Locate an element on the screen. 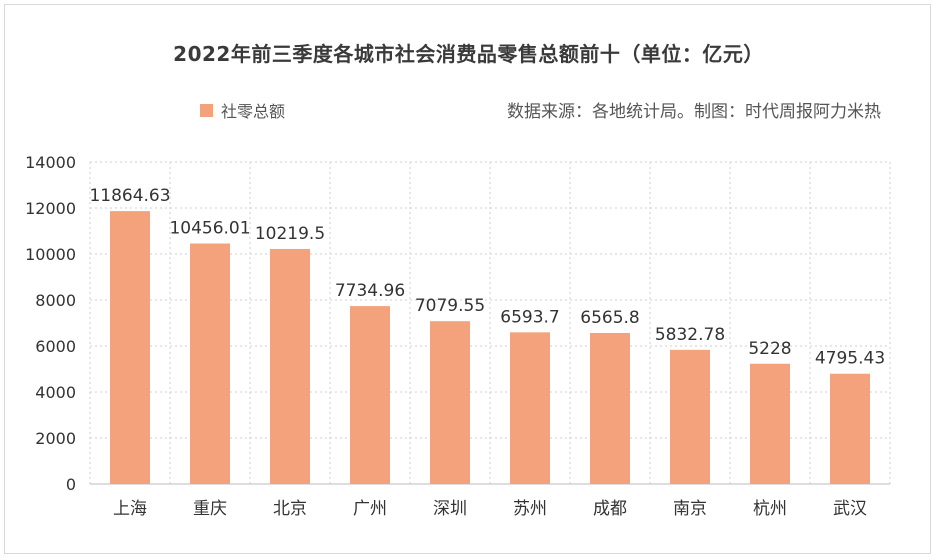  y-tick-label: 6000 is located at coordinates (55, 346).